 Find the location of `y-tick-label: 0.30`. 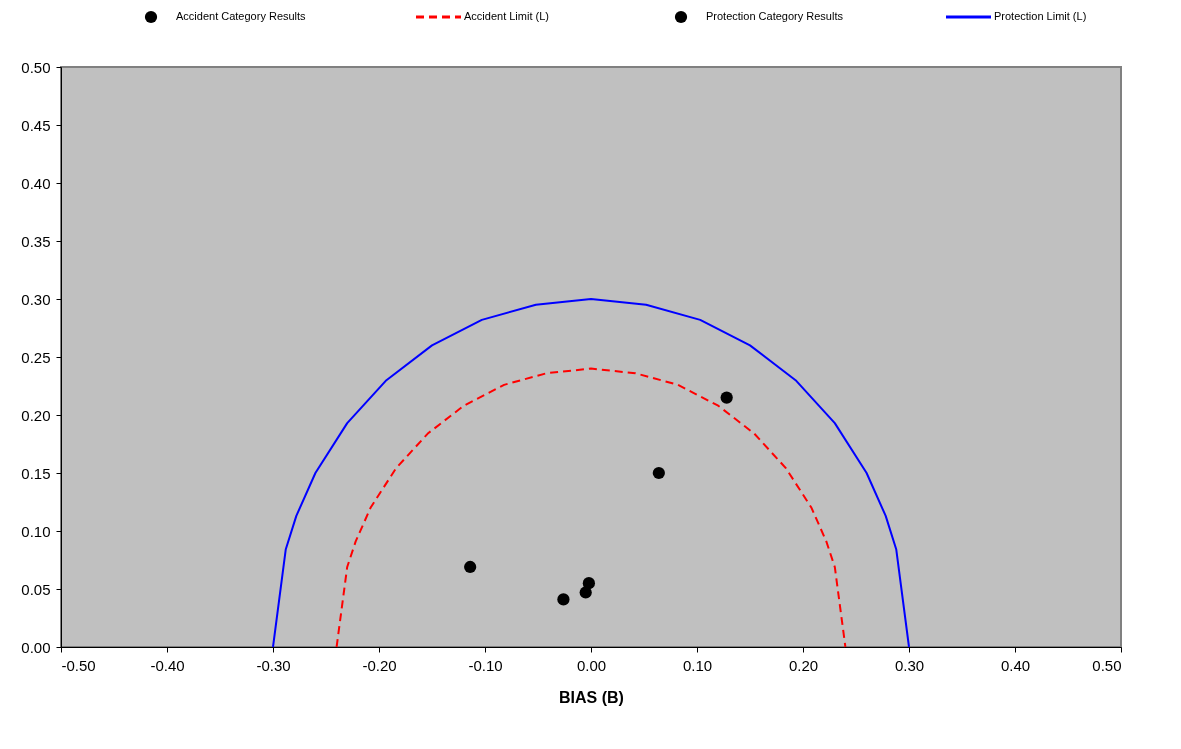

y-tick-label: 0.30 is located at coordinates (36, 299).